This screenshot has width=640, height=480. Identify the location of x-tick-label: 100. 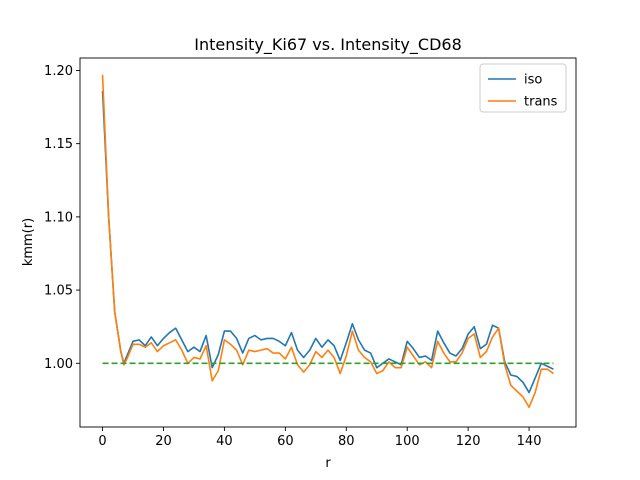
(407, 441).